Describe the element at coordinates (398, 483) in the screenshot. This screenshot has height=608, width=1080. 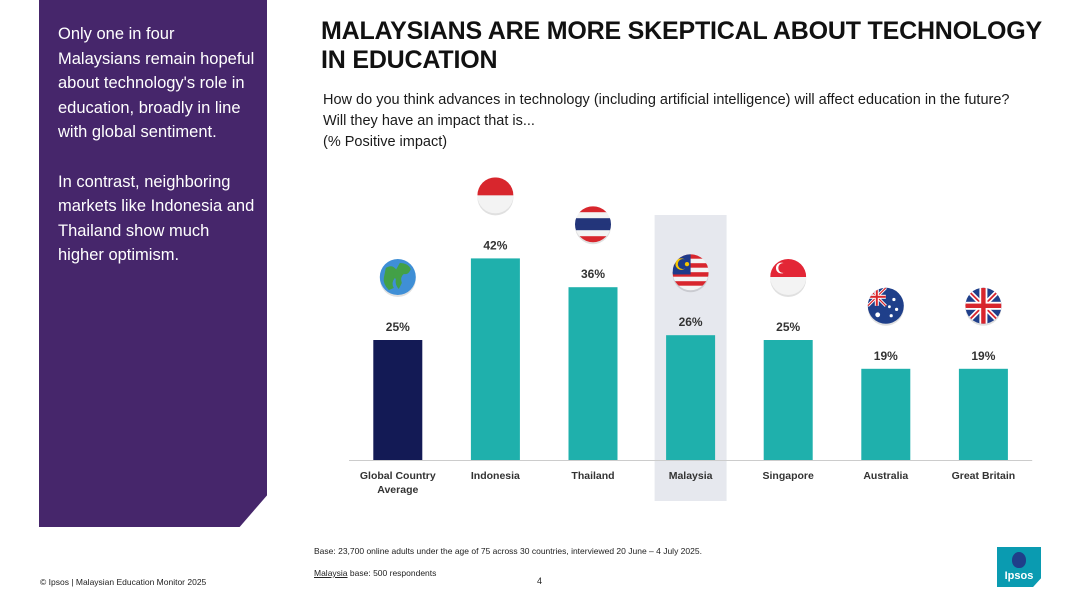
I see `category-label-1: Global Country Average` at that location.